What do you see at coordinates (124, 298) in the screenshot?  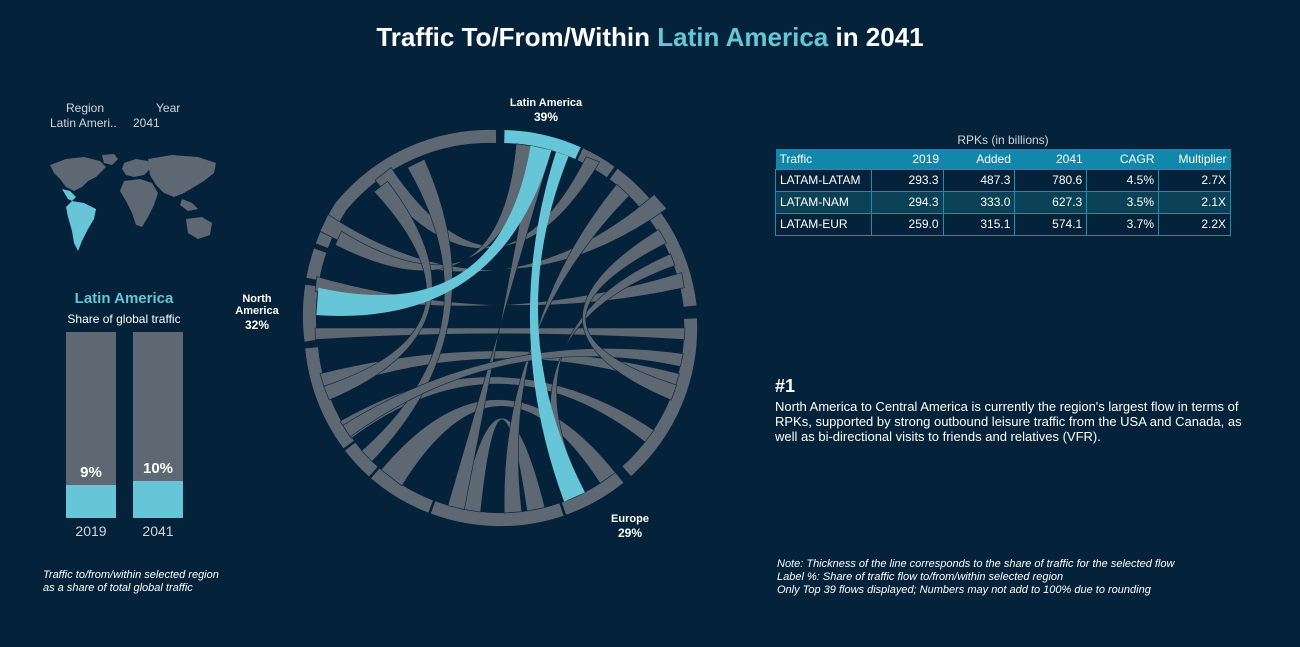 I see `share-region-name: Latin America` at bounding box center [124, 298].